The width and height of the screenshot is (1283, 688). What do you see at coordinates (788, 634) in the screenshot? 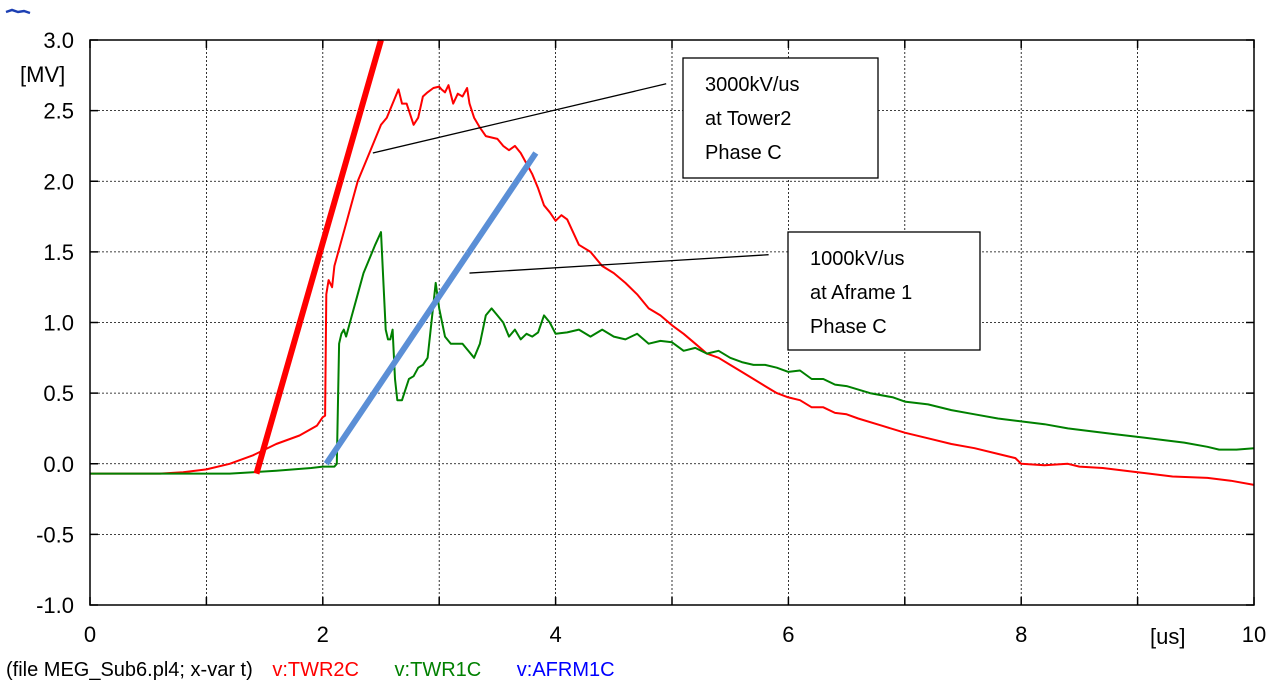
I see `x-tick-label: 6` at bounding box center [788, 634].